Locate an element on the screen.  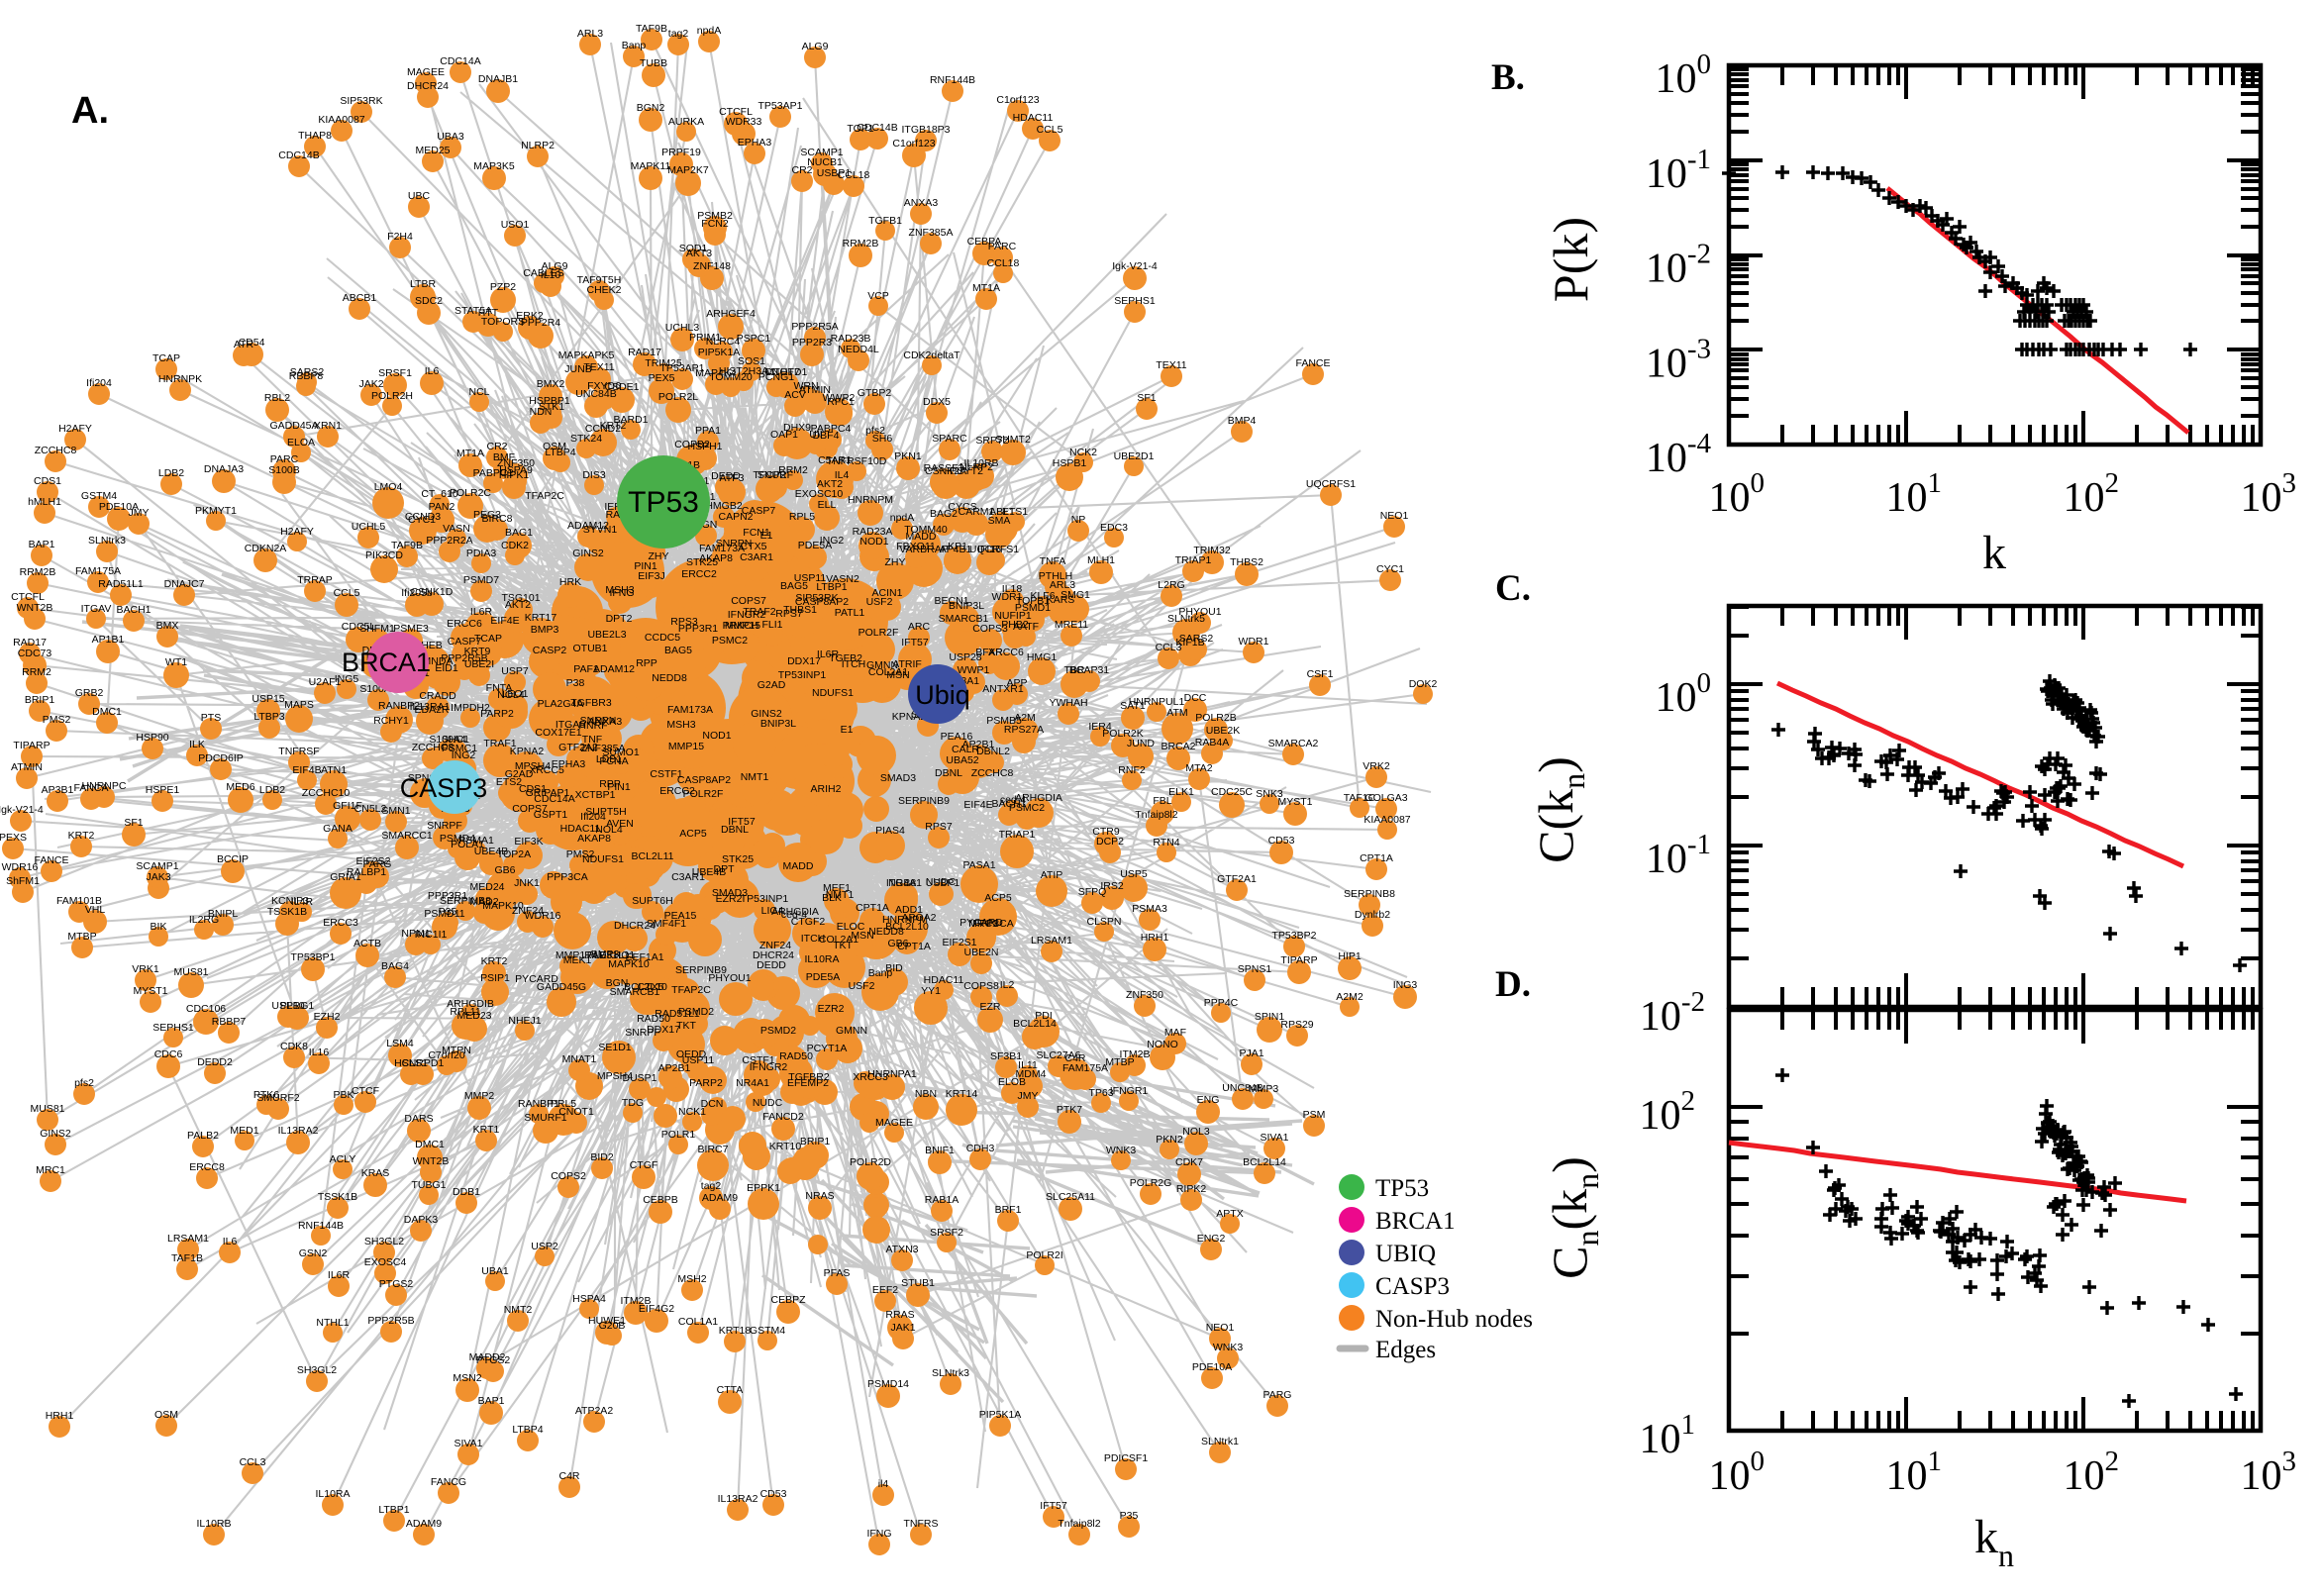
svg-text: HDAC11 is located at coordinates (944, 980).